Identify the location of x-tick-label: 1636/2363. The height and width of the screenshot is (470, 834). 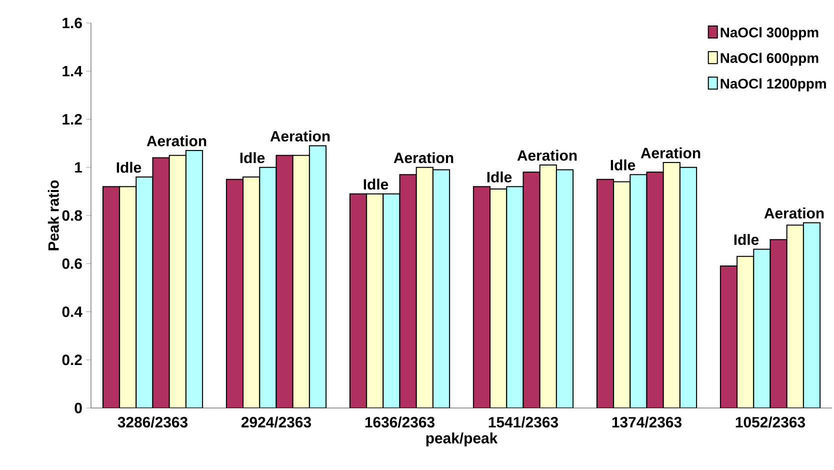
(400, 422).